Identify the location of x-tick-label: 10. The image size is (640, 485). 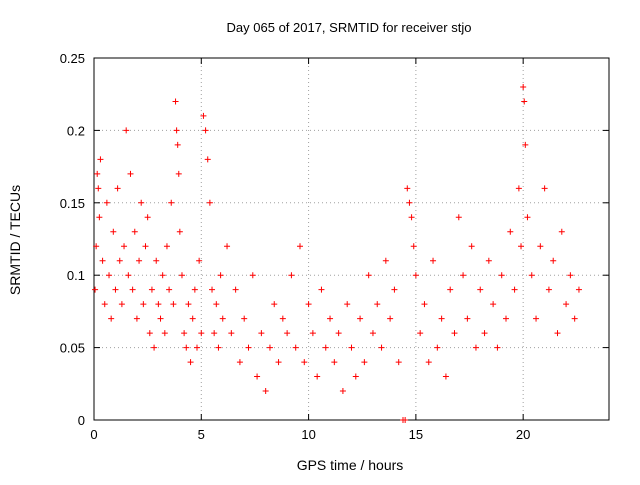
(308, 434).